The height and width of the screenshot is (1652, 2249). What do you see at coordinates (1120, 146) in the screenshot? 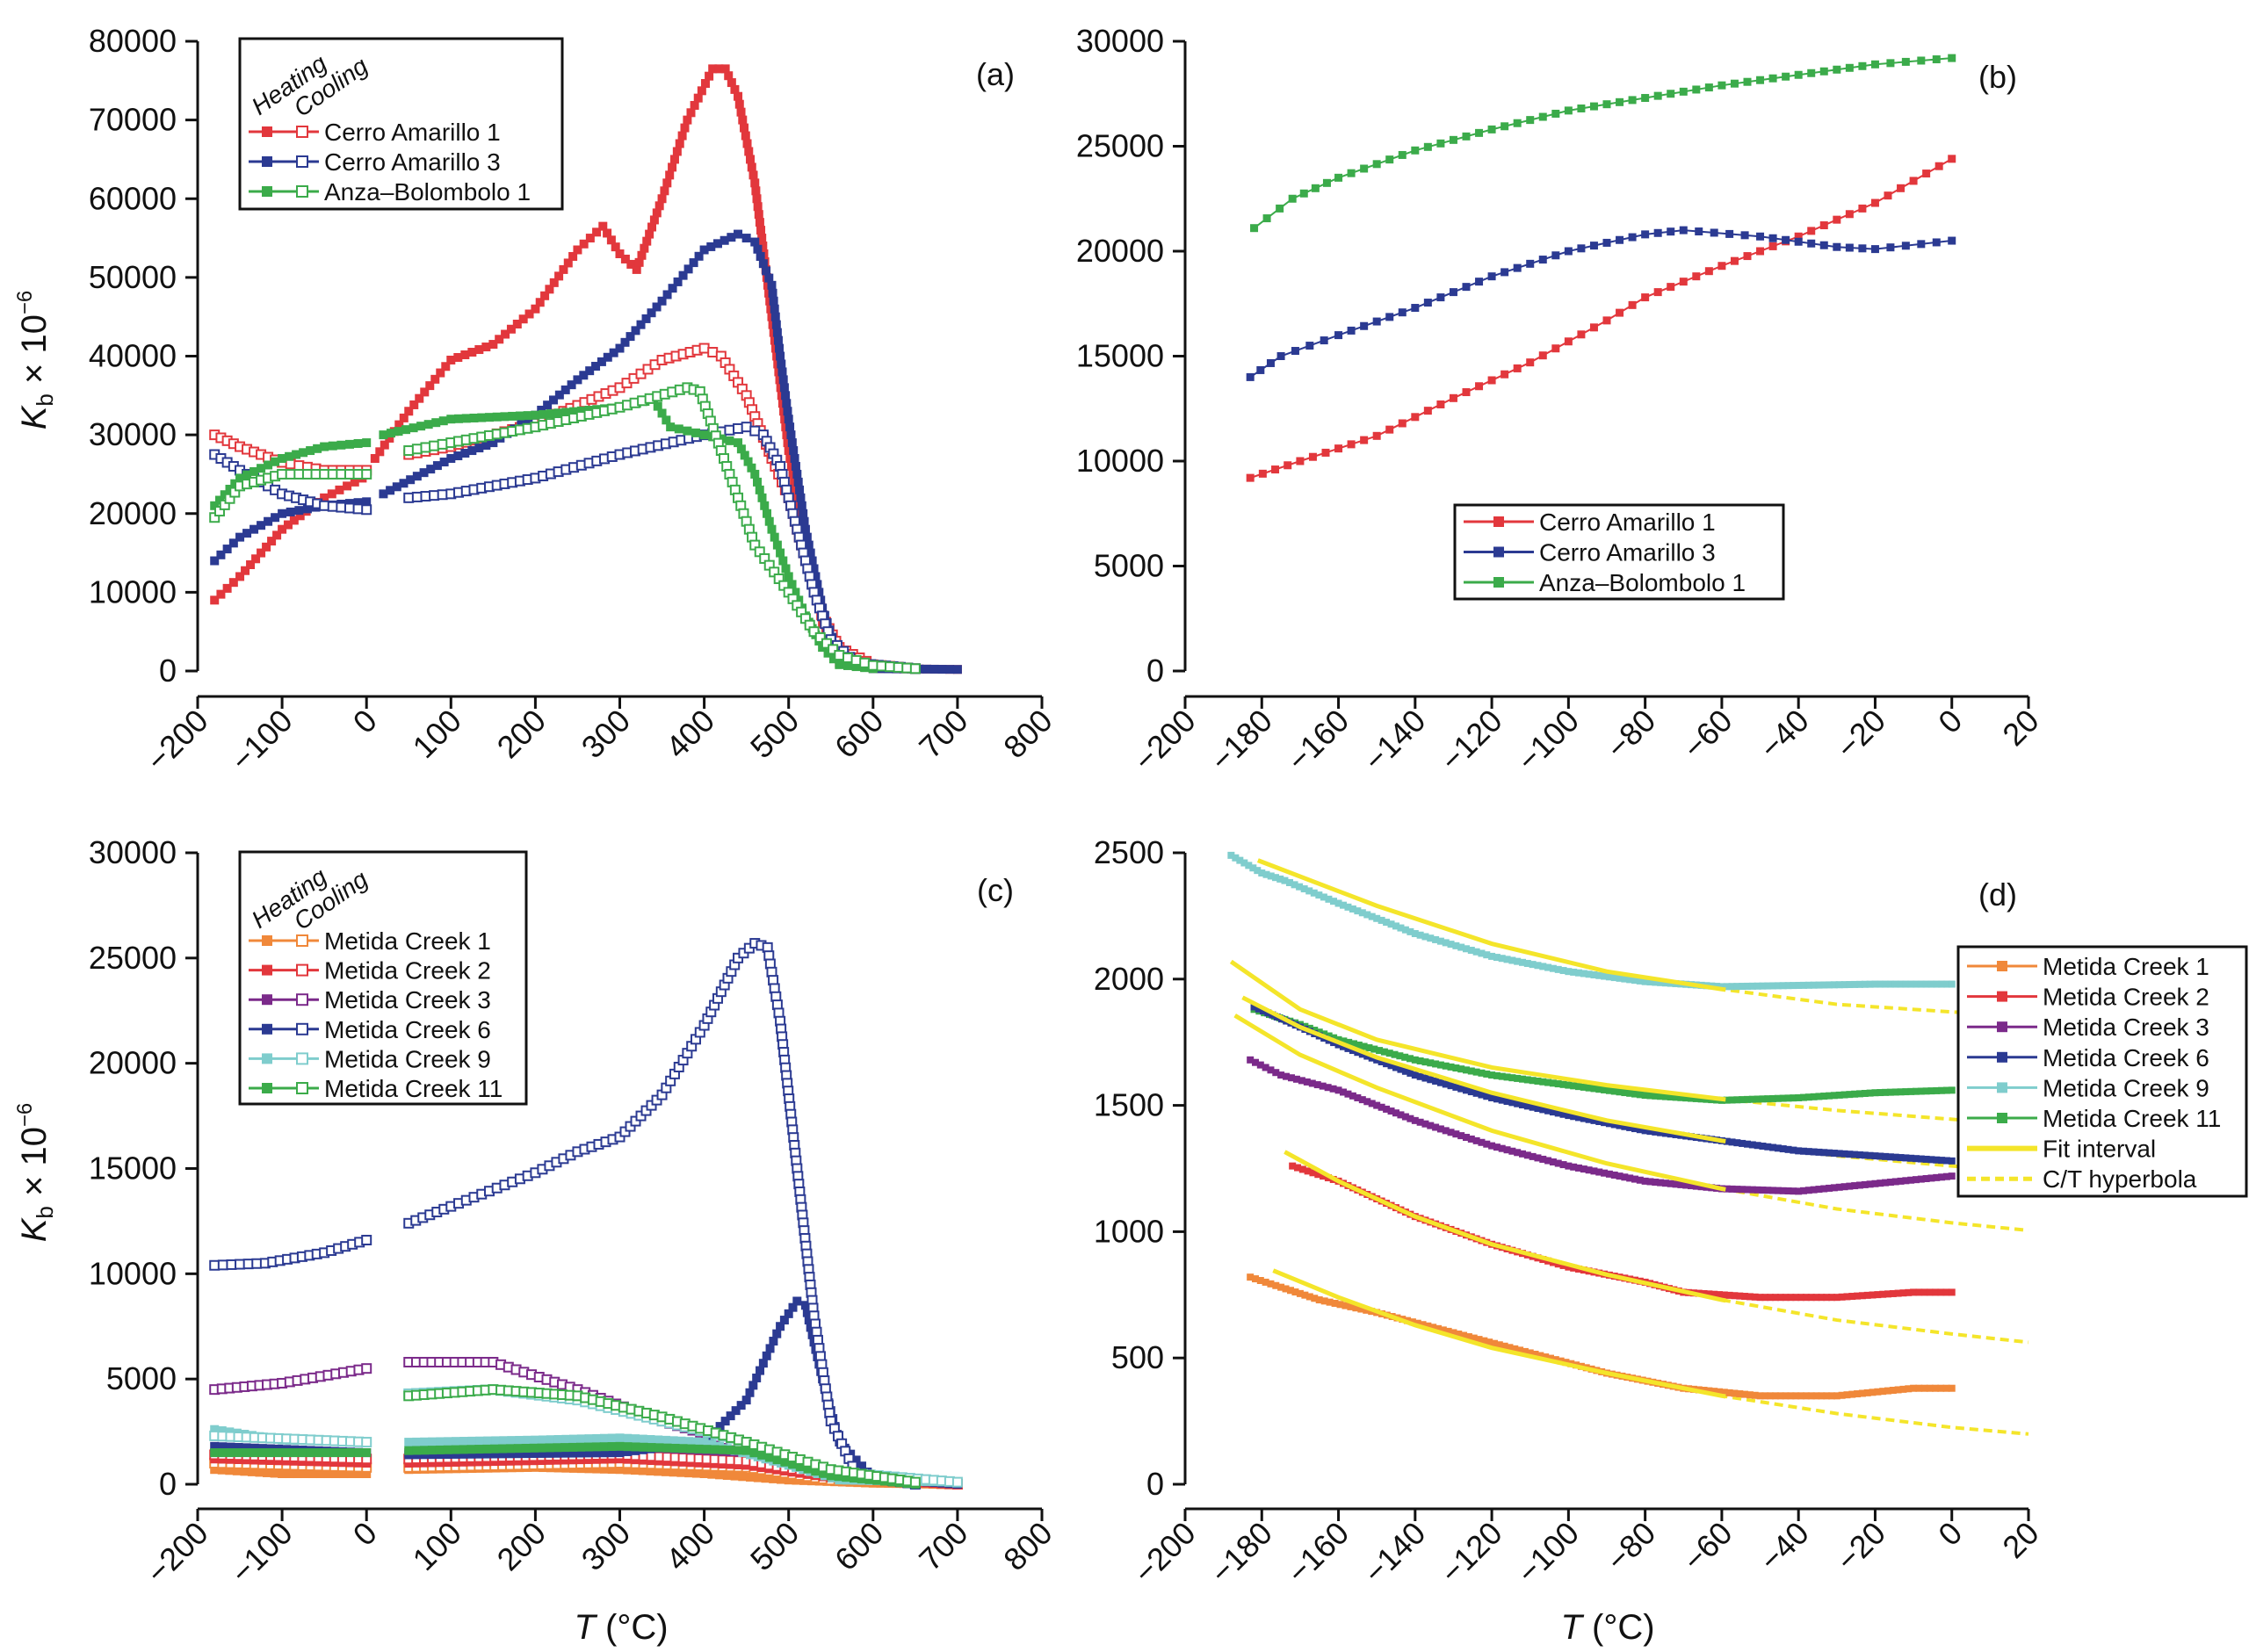
I see `y-tick-label: 25000` at bounding box center [1120, 146].